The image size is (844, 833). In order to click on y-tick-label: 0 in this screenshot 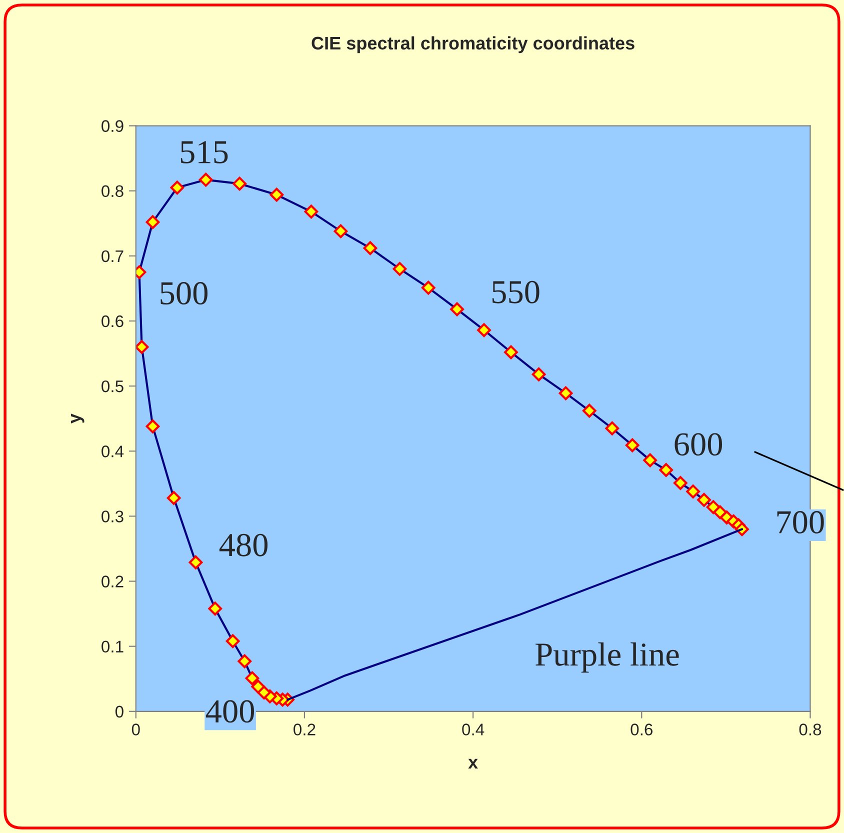, I will do `click(119, 712)`.